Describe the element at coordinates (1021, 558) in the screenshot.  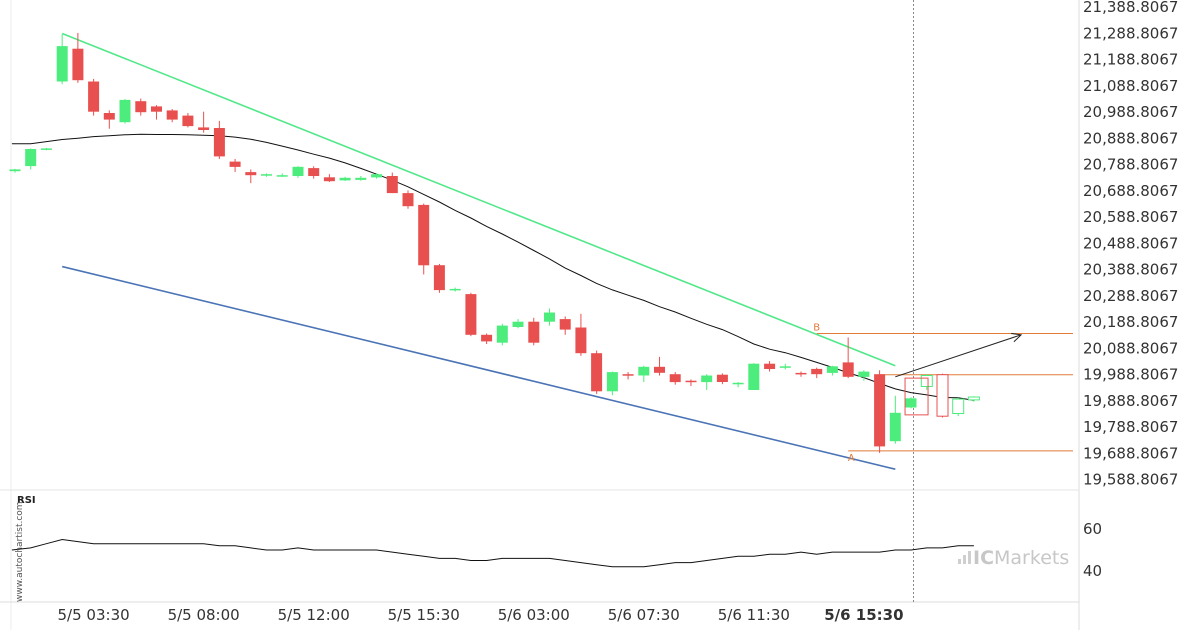
I see `svg-text: ICMarkets` at that location.